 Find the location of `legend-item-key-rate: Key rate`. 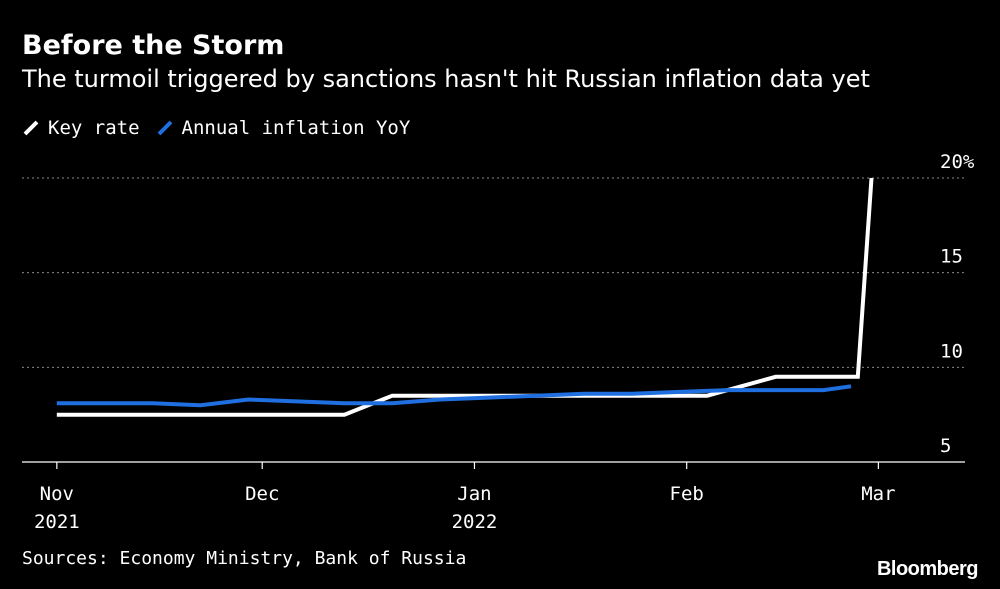

legend-item-key-rate: Key rate is located at coordinates (81, 128).